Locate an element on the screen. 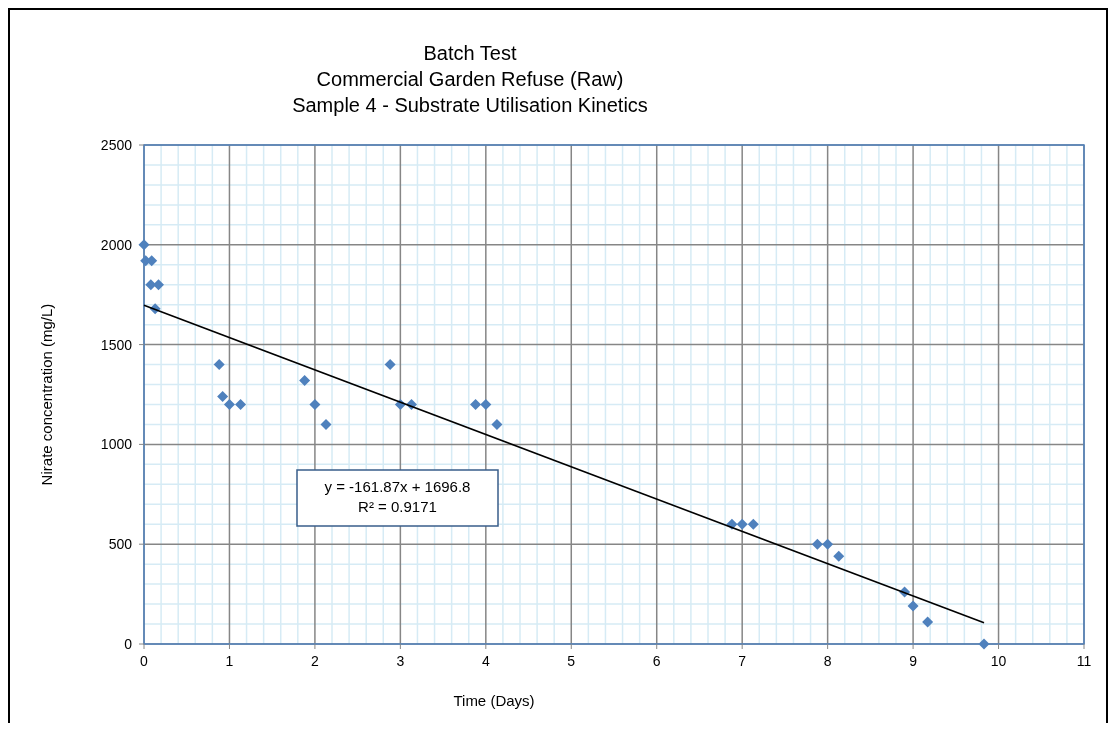  y-tick-label: 1500 is located at coordinates (116, 344).